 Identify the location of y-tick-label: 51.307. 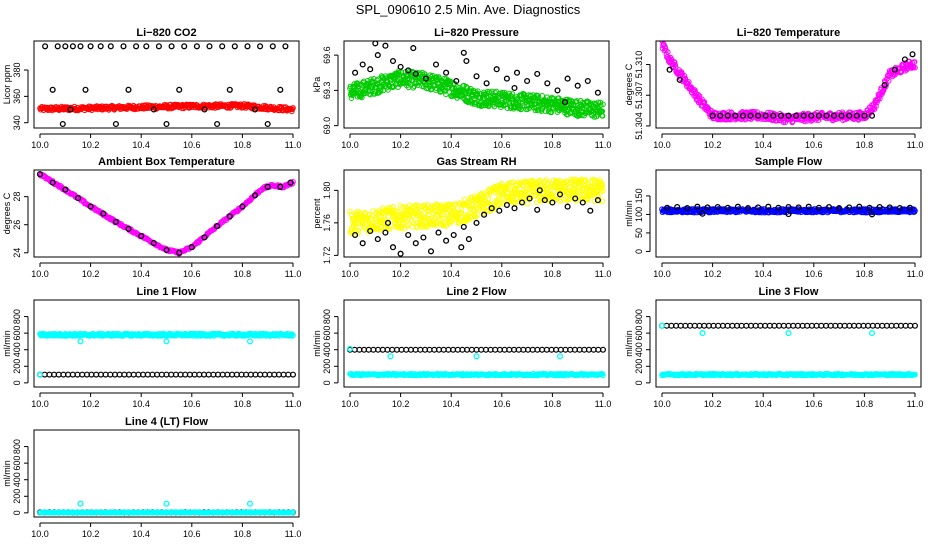
(639, 95).